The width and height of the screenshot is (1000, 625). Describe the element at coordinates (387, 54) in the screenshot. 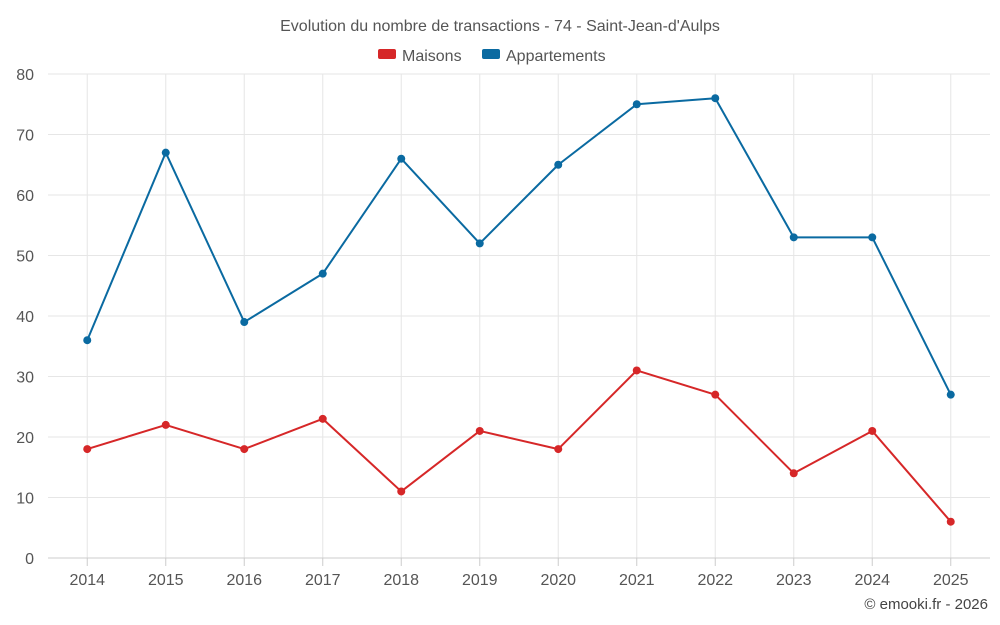

I see `legend-swatch-maisons` at that location.